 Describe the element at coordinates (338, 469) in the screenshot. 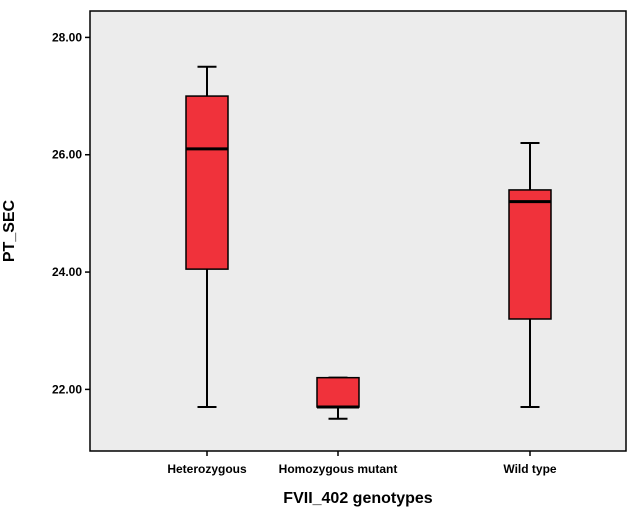

I see `x-tick-label: Homozygous mutant` at that location.